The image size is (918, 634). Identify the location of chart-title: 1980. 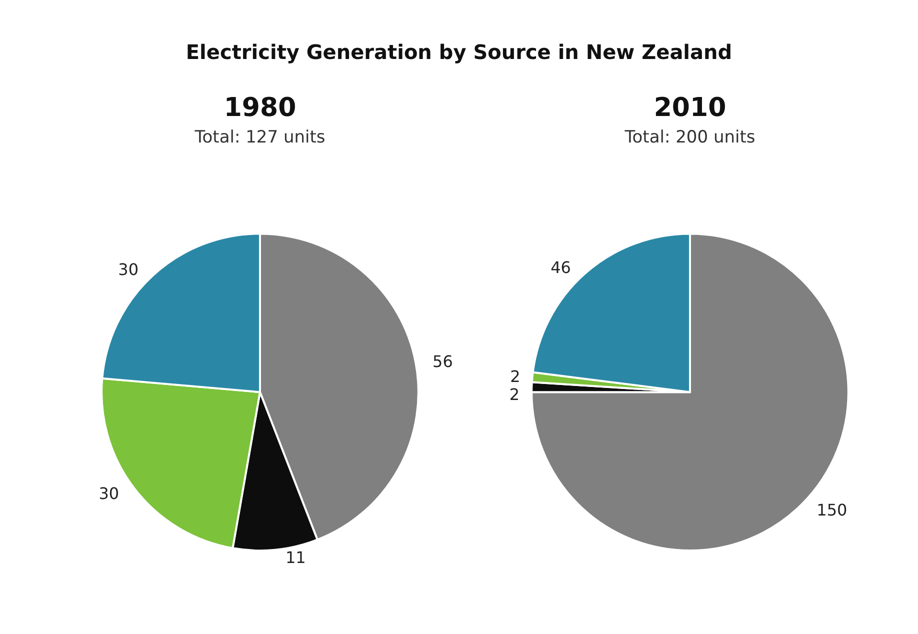
(260, 108).